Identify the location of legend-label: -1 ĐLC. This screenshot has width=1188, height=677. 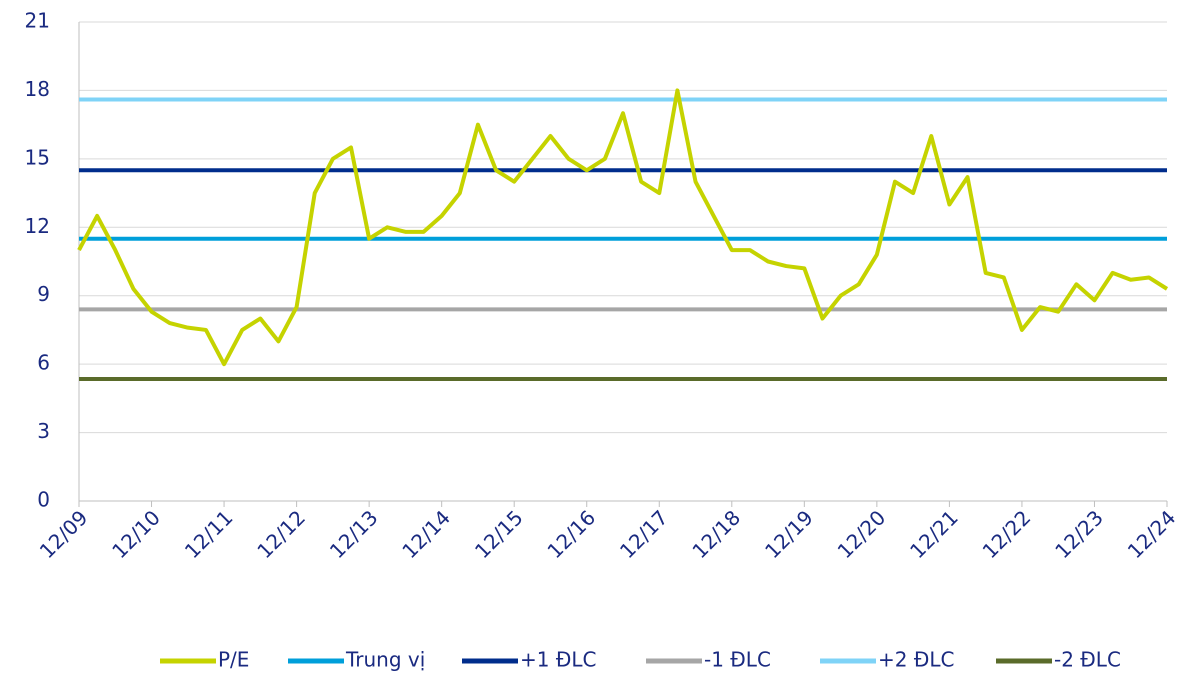
(737, 660).